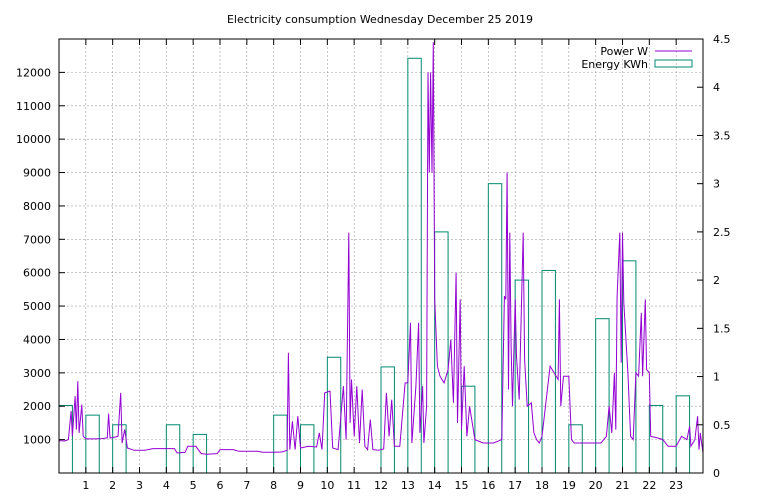  Describe the element at coordinates (624, 51) in the screenshot. I see `legend-label-power: Power W` at that location.